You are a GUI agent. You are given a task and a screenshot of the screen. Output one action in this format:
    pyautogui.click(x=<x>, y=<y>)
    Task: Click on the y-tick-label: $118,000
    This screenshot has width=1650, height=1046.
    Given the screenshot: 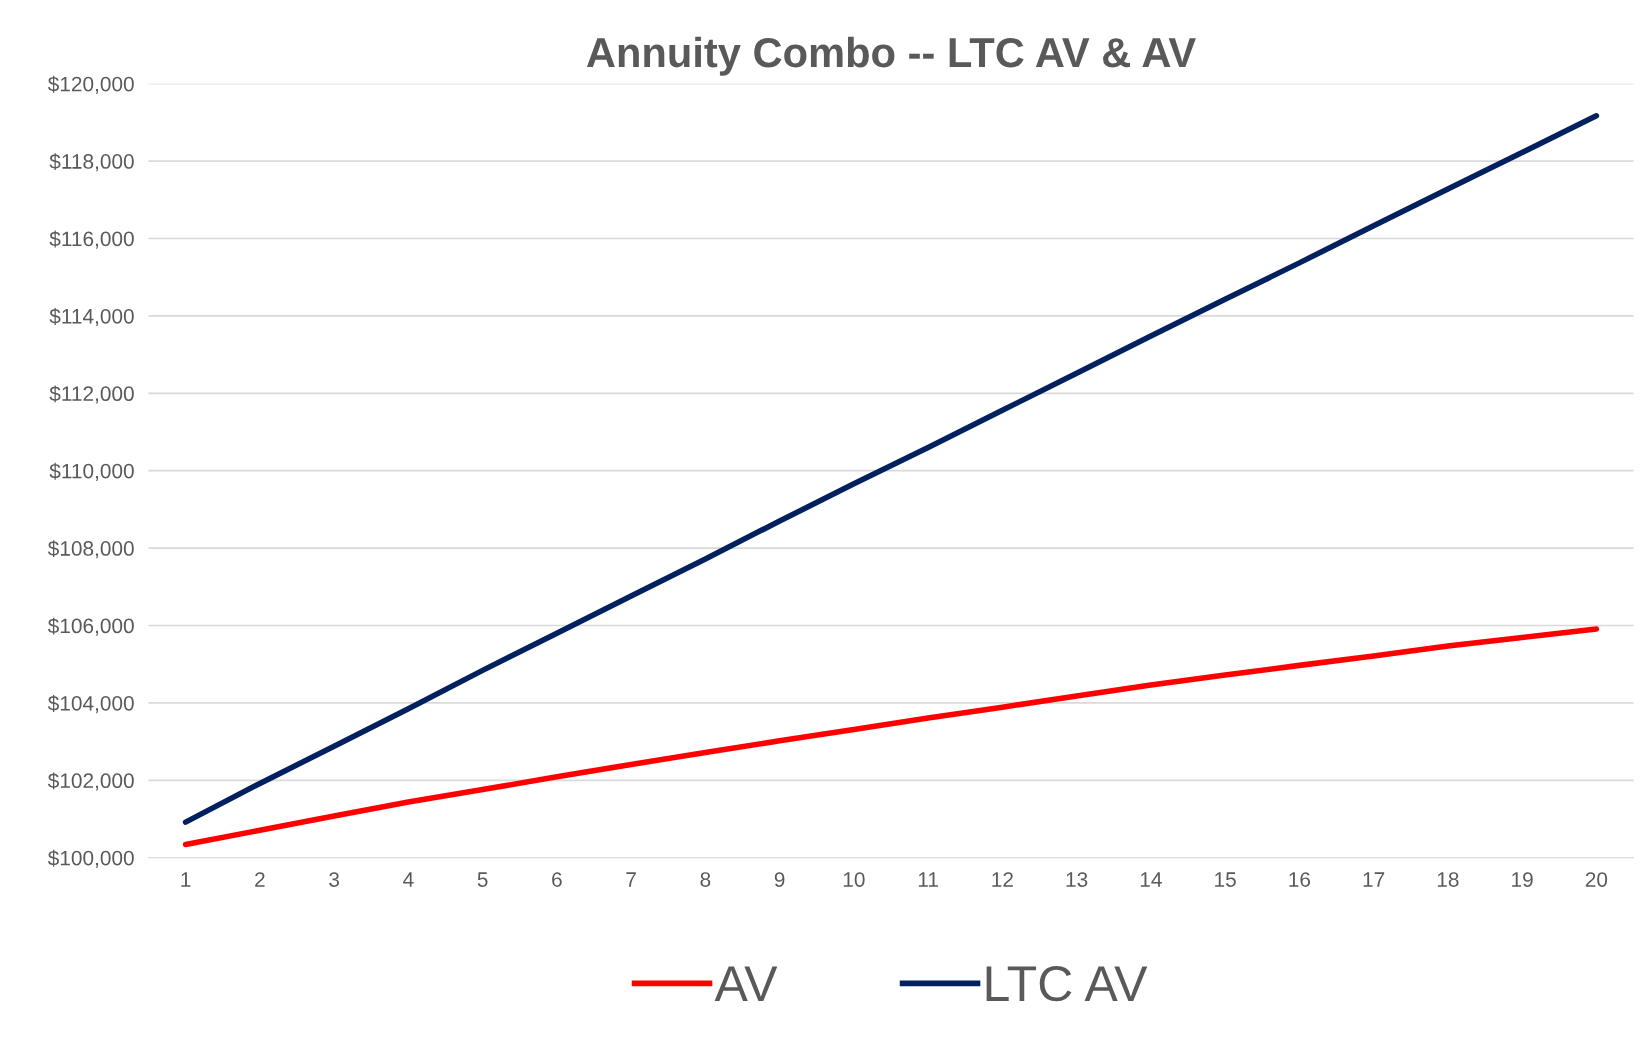 What is the action you would take?
    pyautogui.click(x=91, y=162)
    